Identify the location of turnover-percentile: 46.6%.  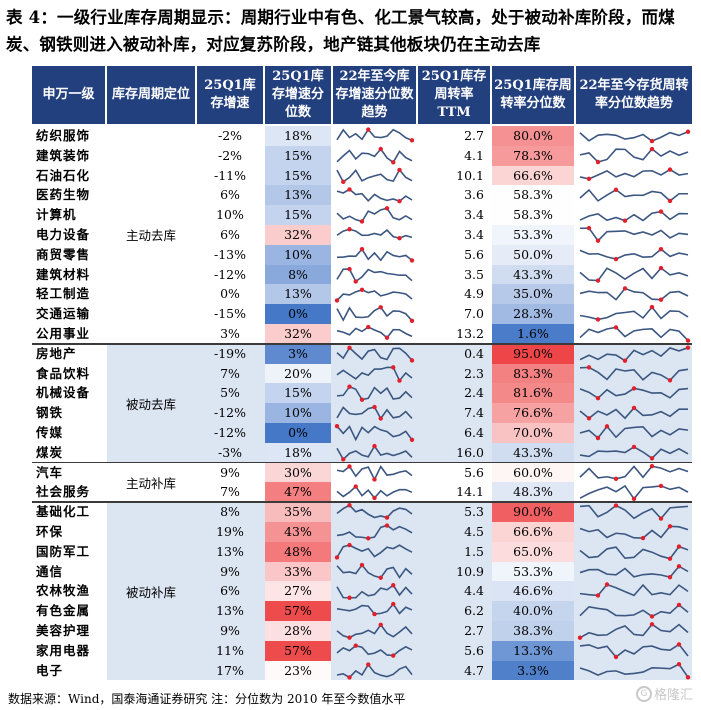
(533, 591).